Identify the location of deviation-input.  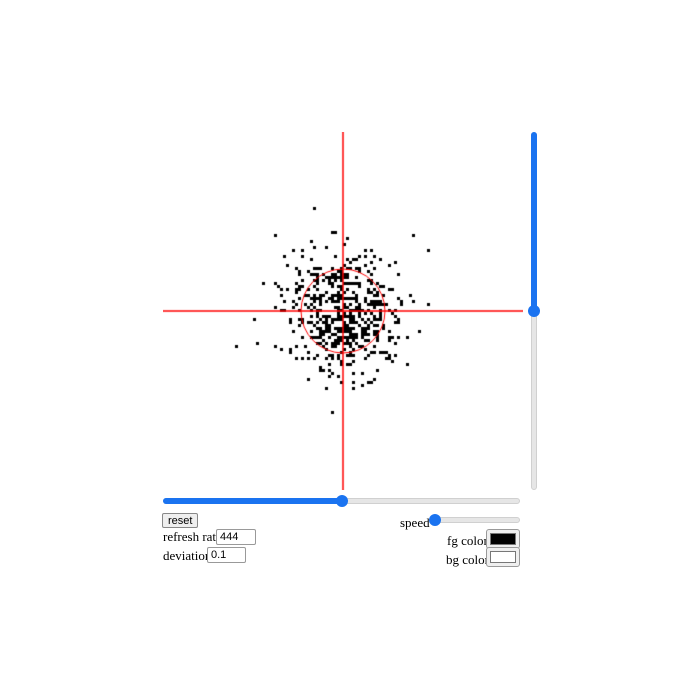
(226, 555).